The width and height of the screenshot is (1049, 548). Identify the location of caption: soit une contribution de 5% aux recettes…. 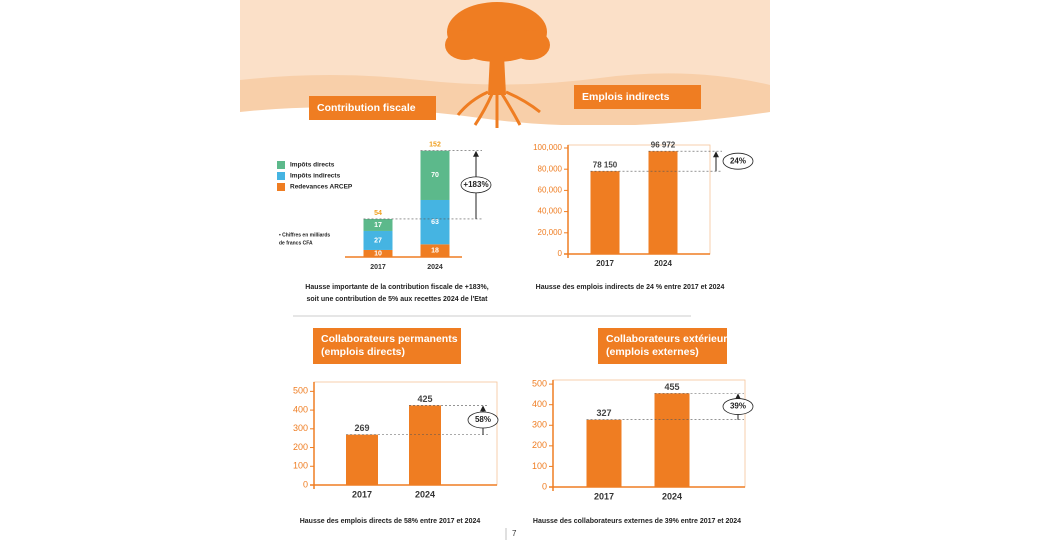
(398, 299).